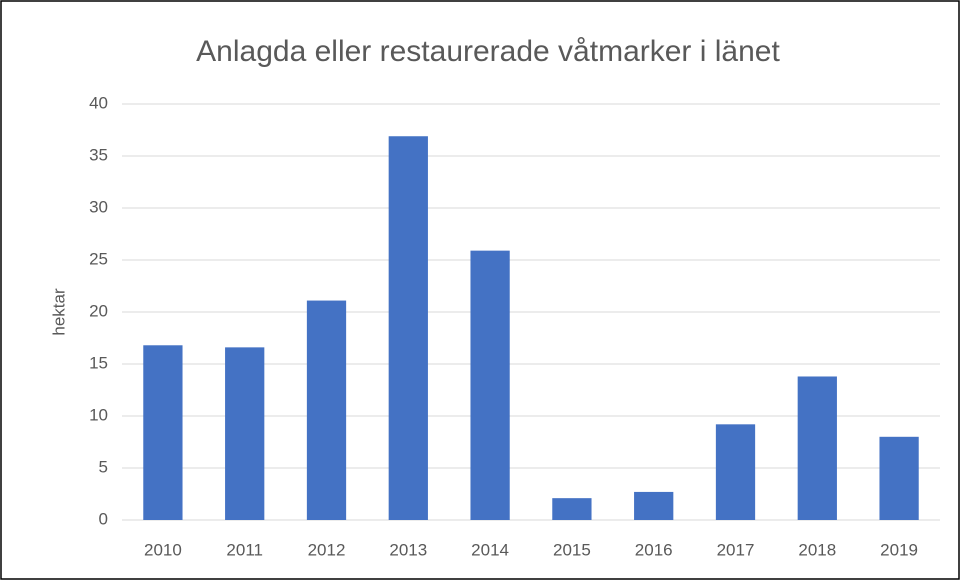 Image resolution: width=960 pixels, height=580 pixels. I want to click on x-tick-label: 2011, so click(244, 549).